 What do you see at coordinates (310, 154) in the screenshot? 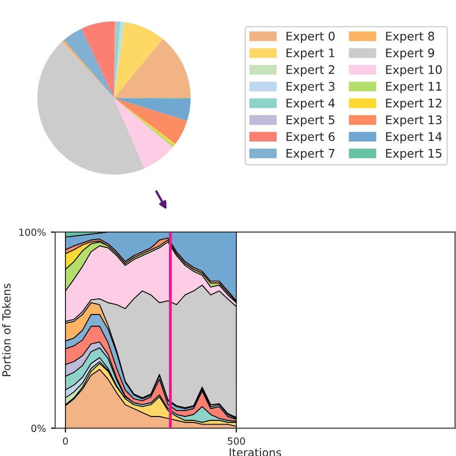
I see `legend-label: Expert 7` at bounding box center [310, 154].